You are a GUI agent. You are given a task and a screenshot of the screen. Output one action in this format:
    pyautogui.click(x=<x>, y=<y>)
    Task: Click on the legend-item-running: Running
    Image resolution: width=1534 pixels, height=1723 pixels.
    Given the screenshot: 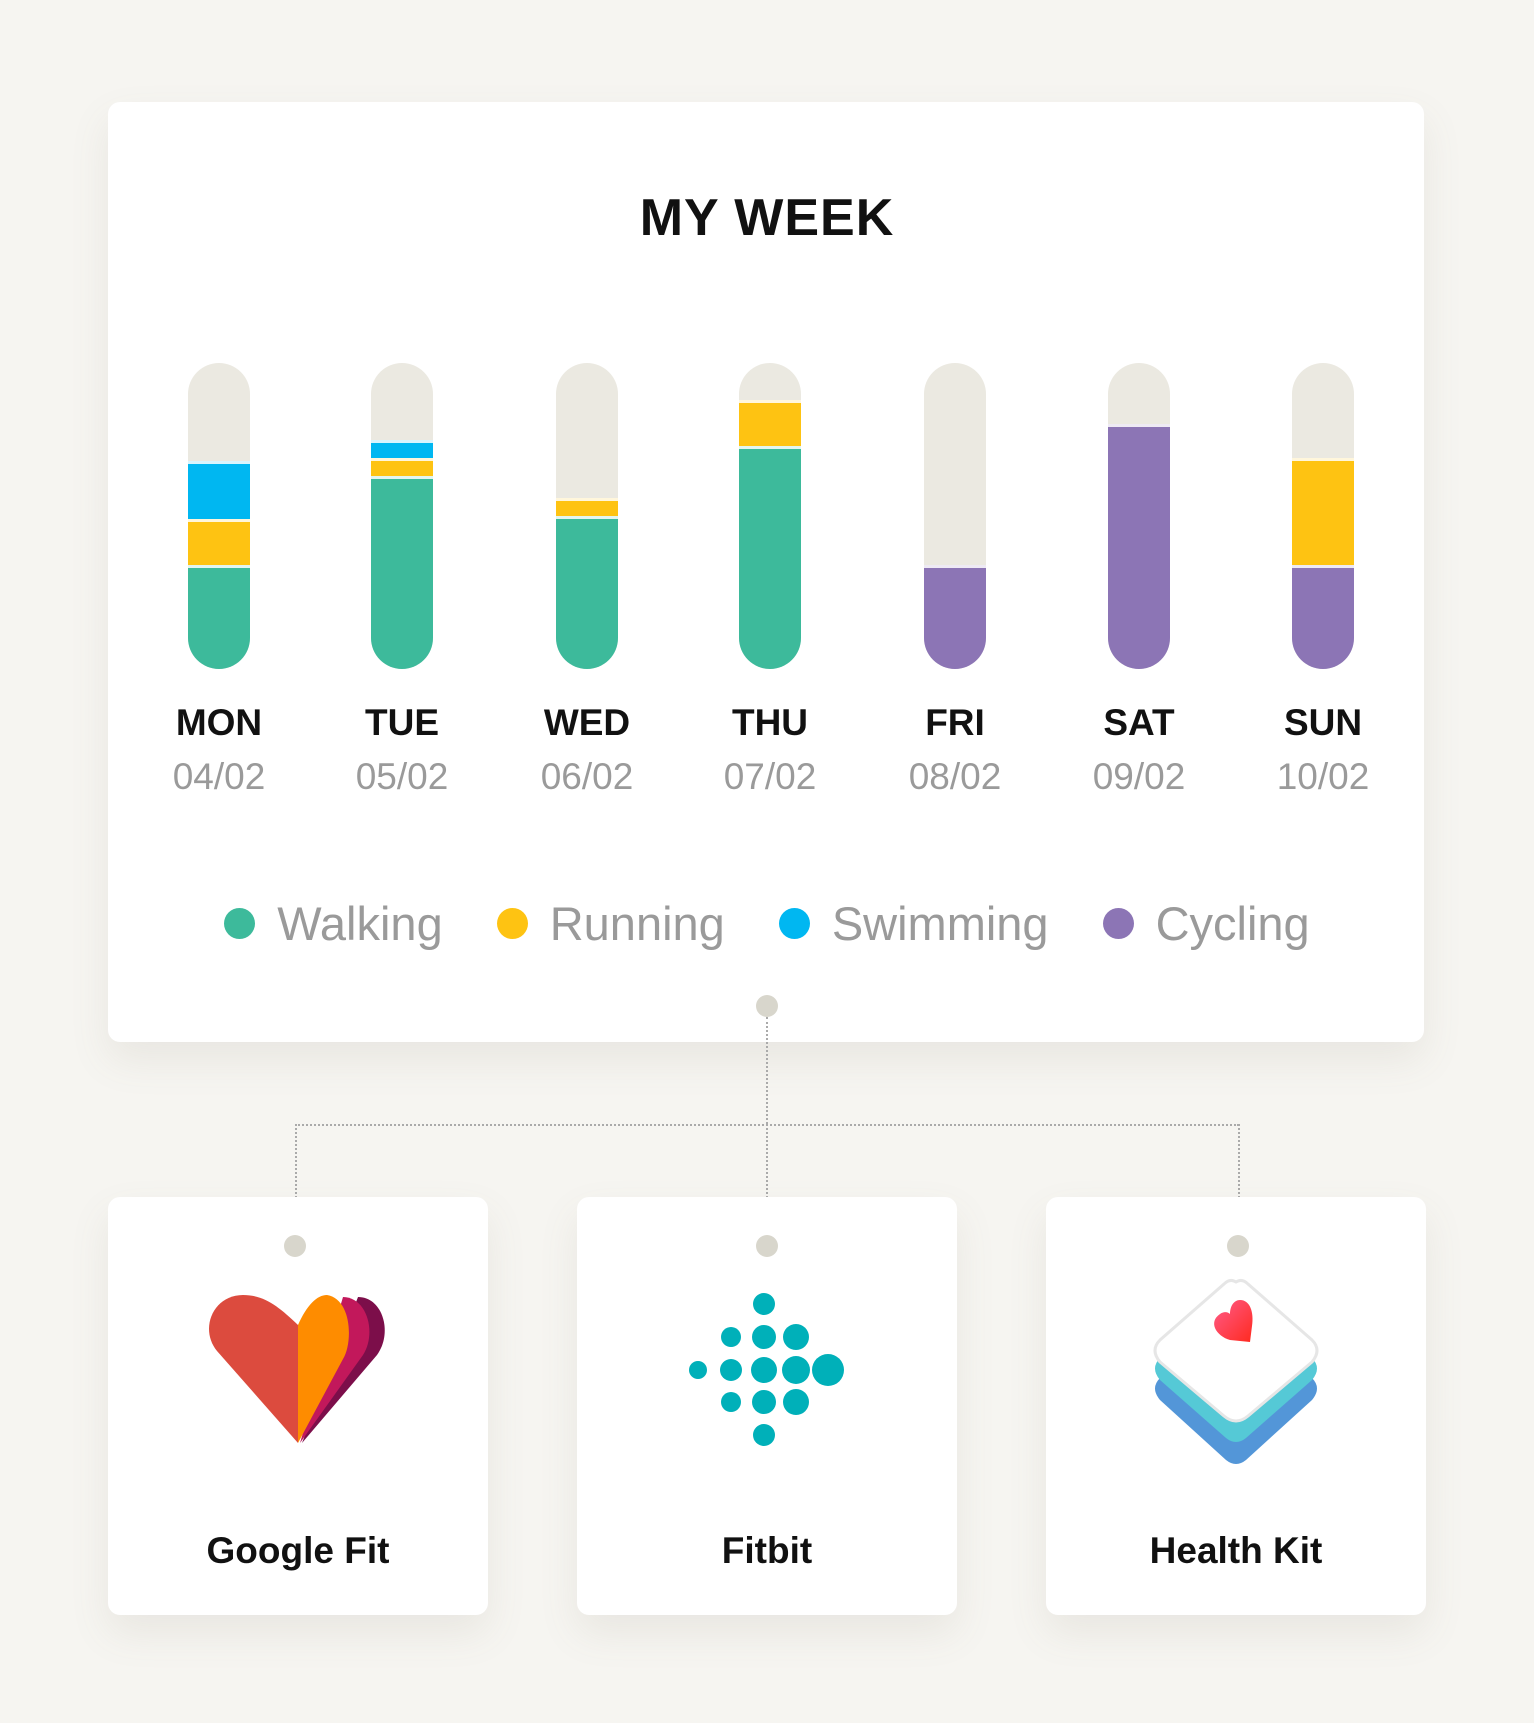 What is the action you would take?
    pyautogui.click(x=610, y=923)
    